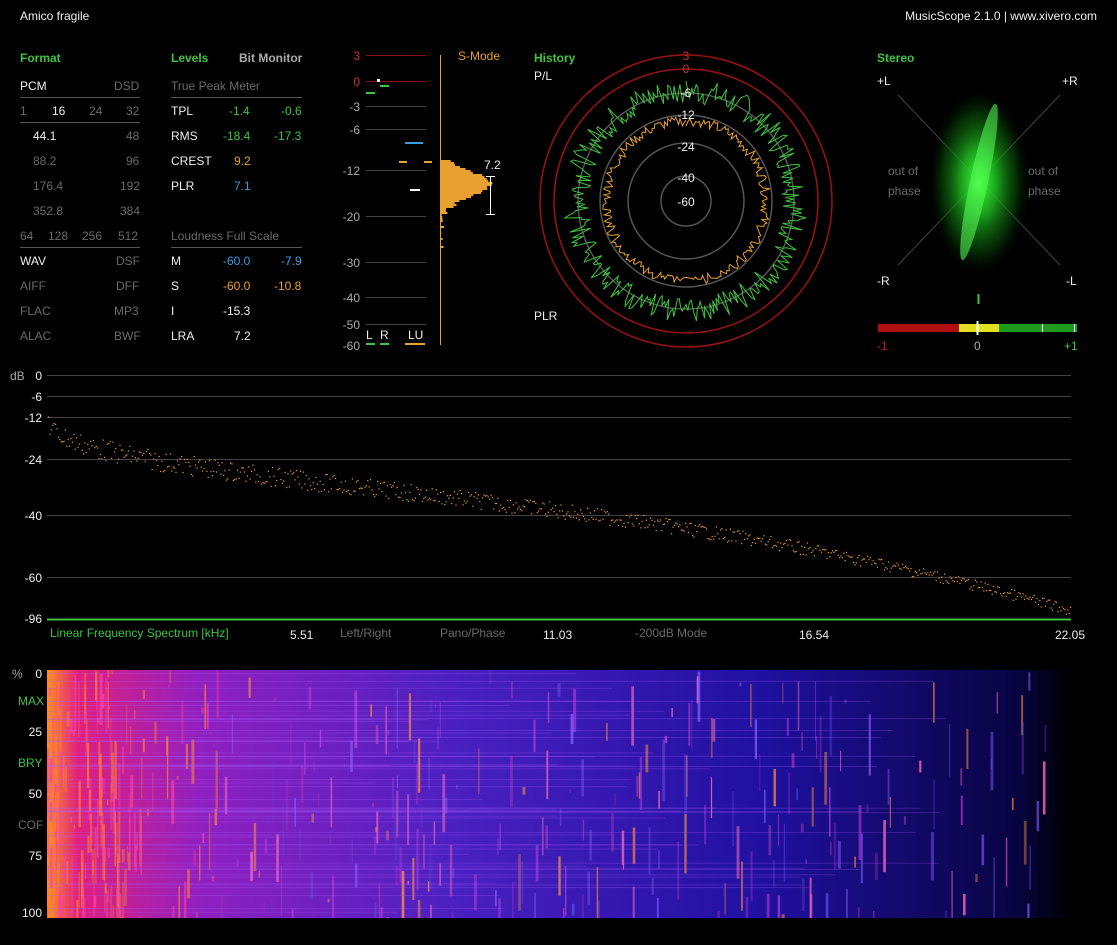  What do you see at coordinates (182, 111) in the screenshot?
I see `tpl-label: TPL` at bounding box center [182, 111].